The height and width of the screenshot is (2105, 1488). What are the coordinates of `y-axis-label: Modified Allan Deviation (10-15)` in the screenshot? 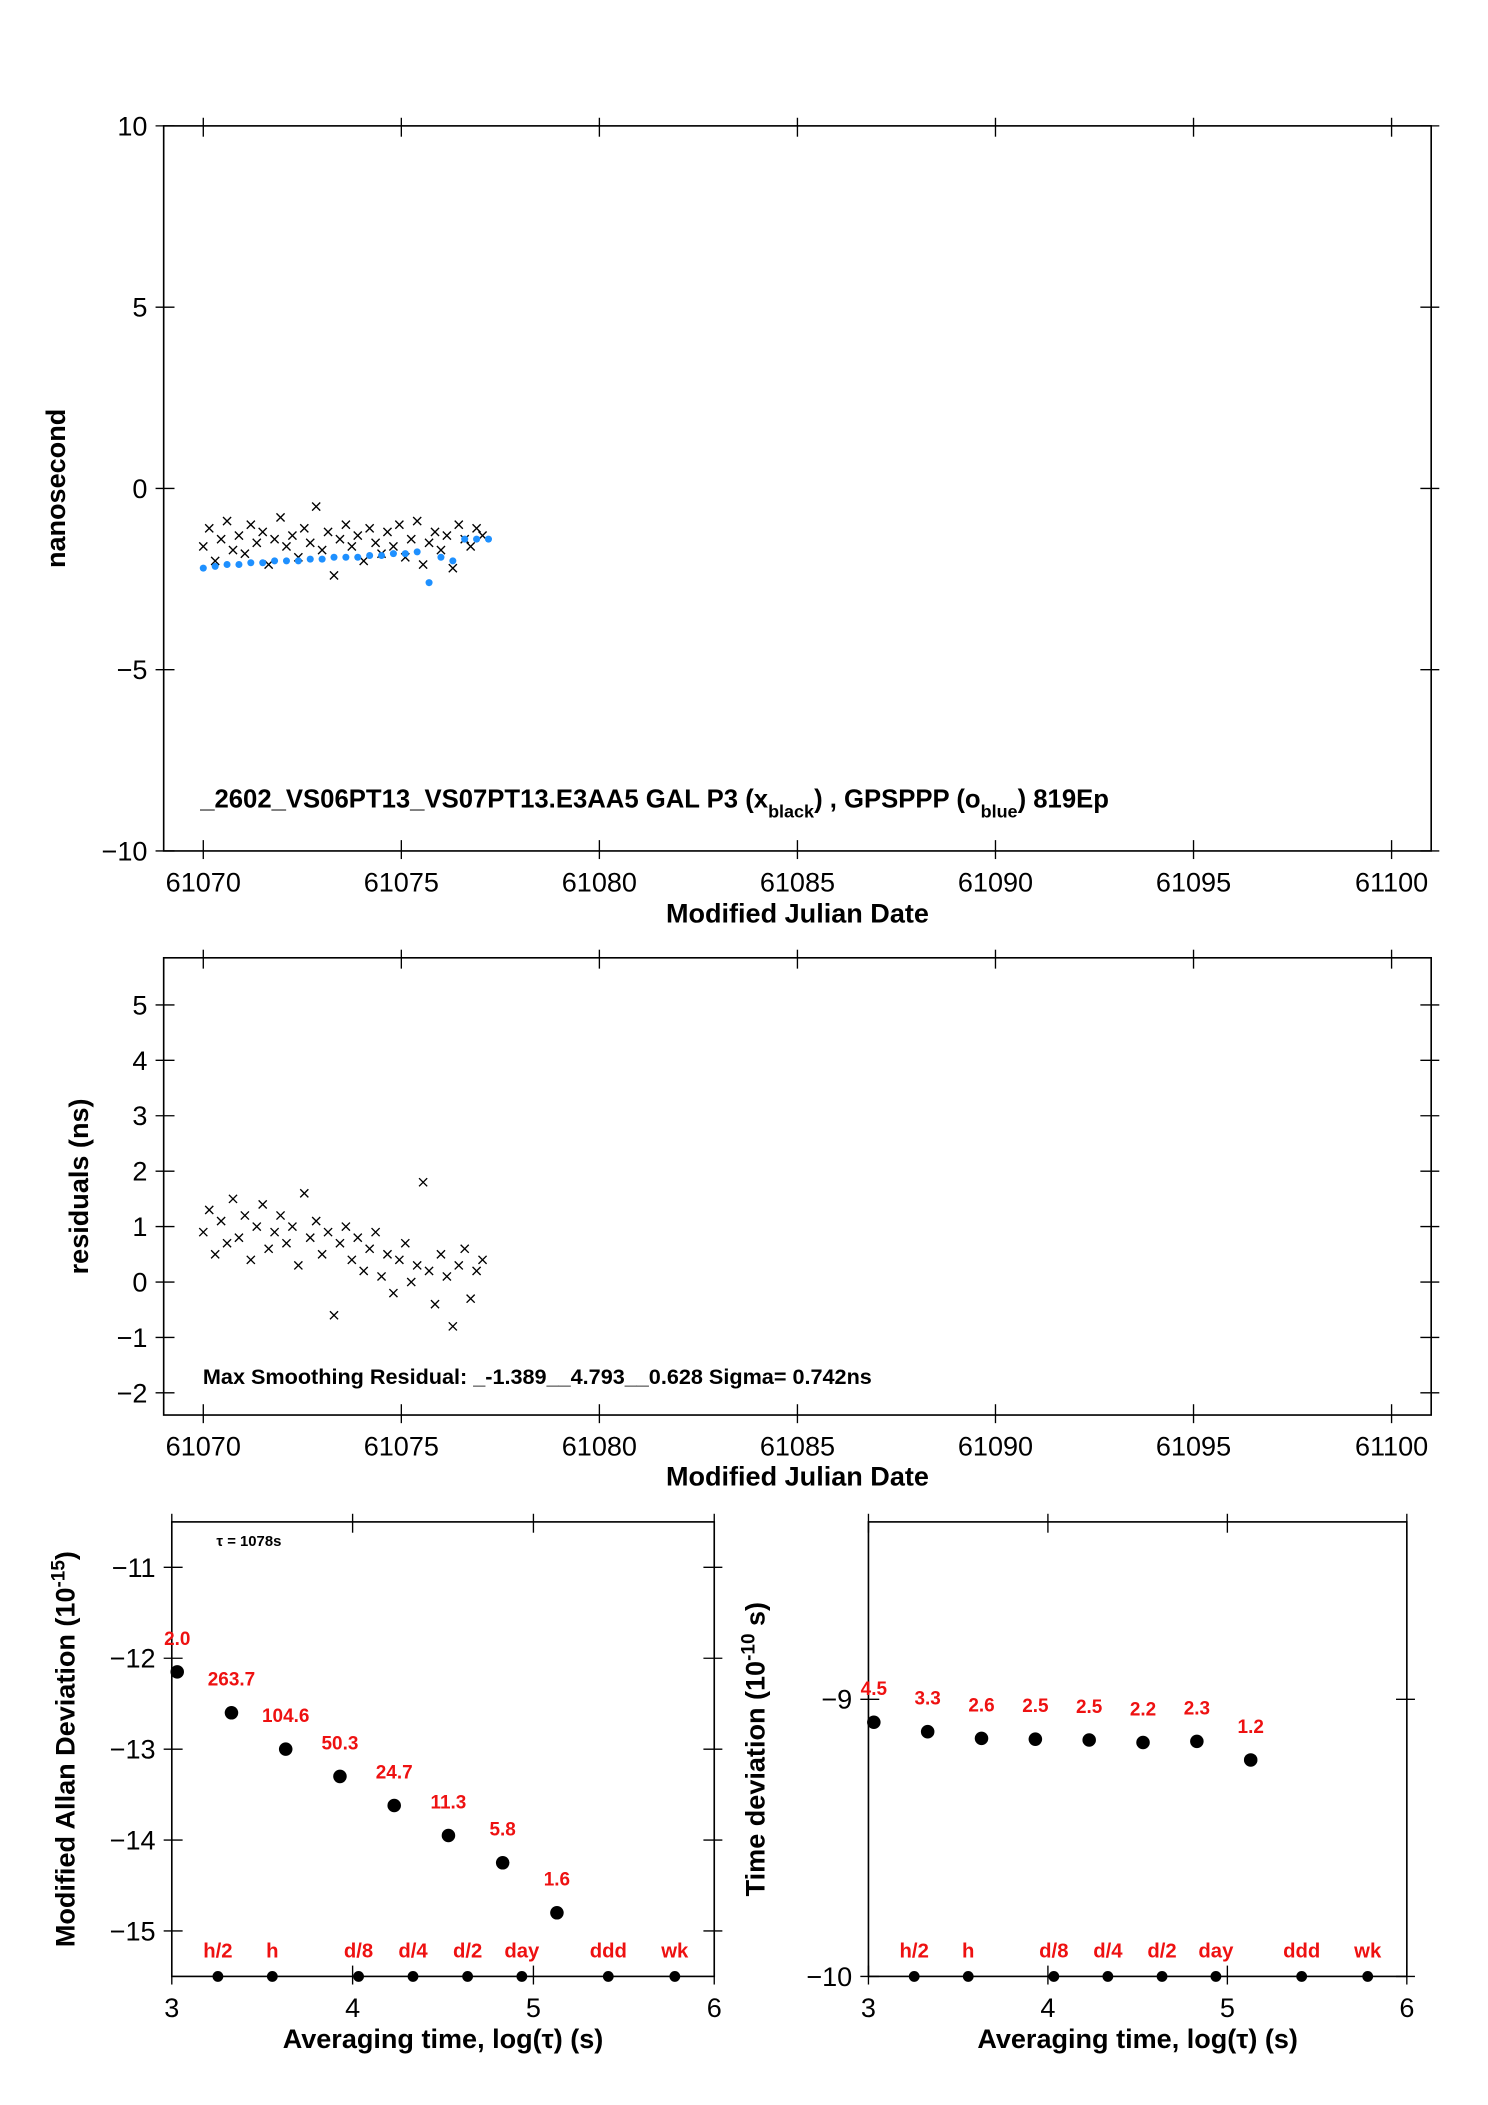 It's located at (64, 1749).